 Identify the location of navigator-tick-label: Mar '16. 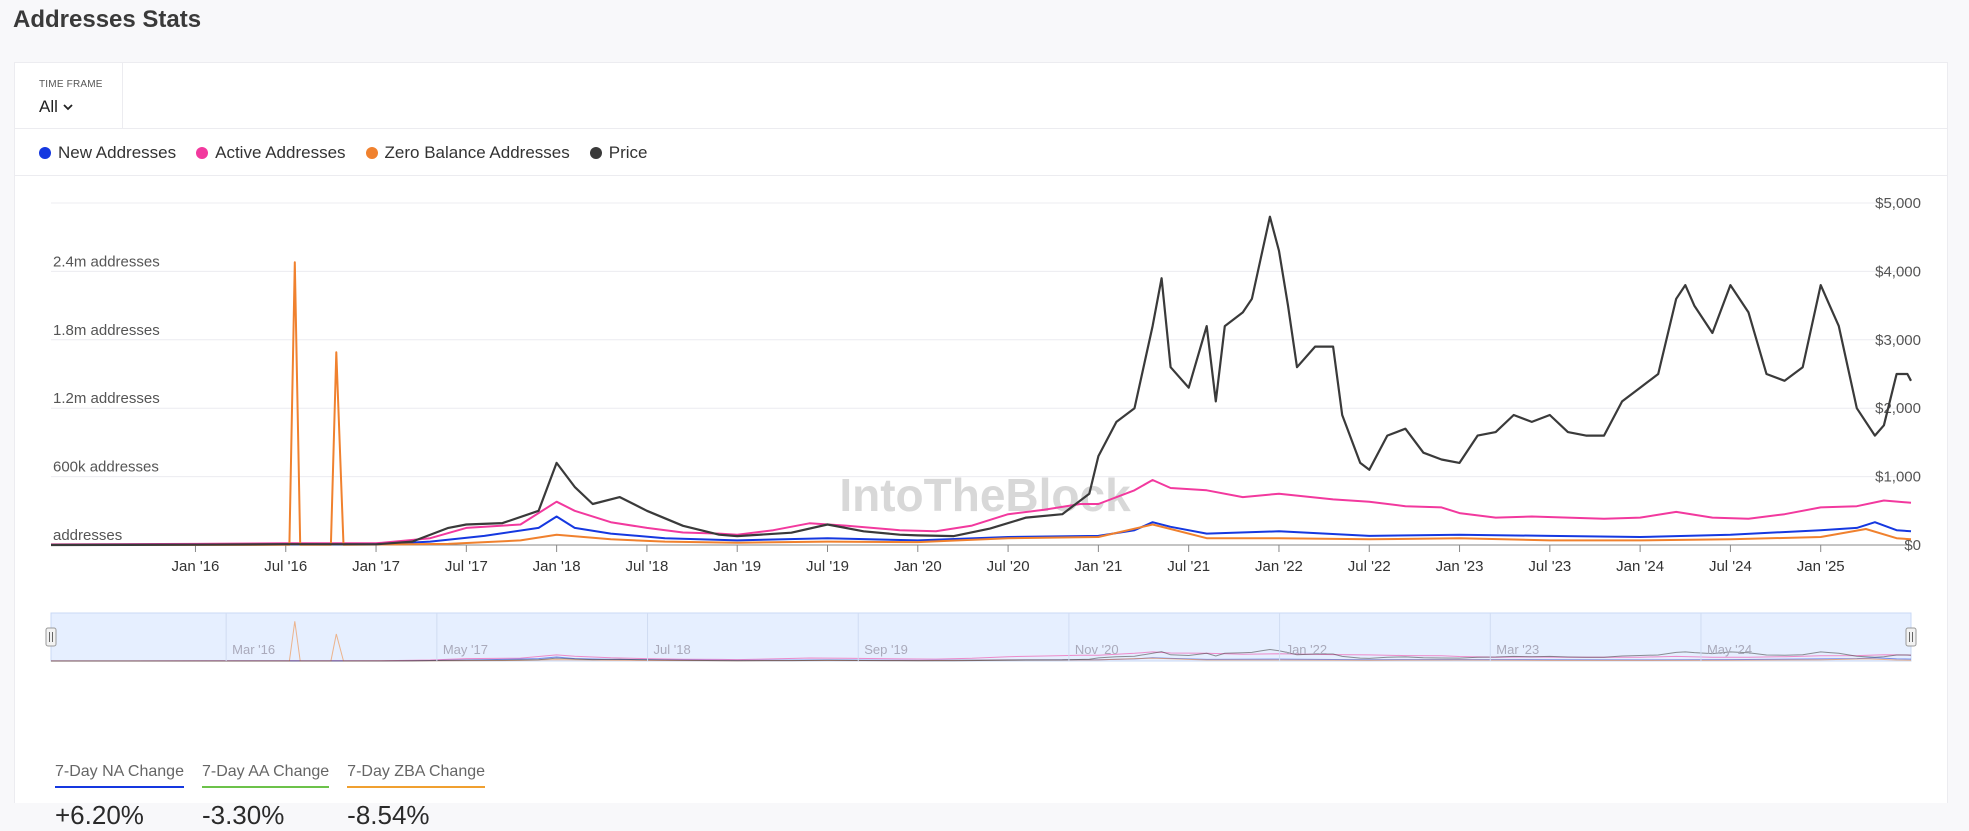
(253, 649).